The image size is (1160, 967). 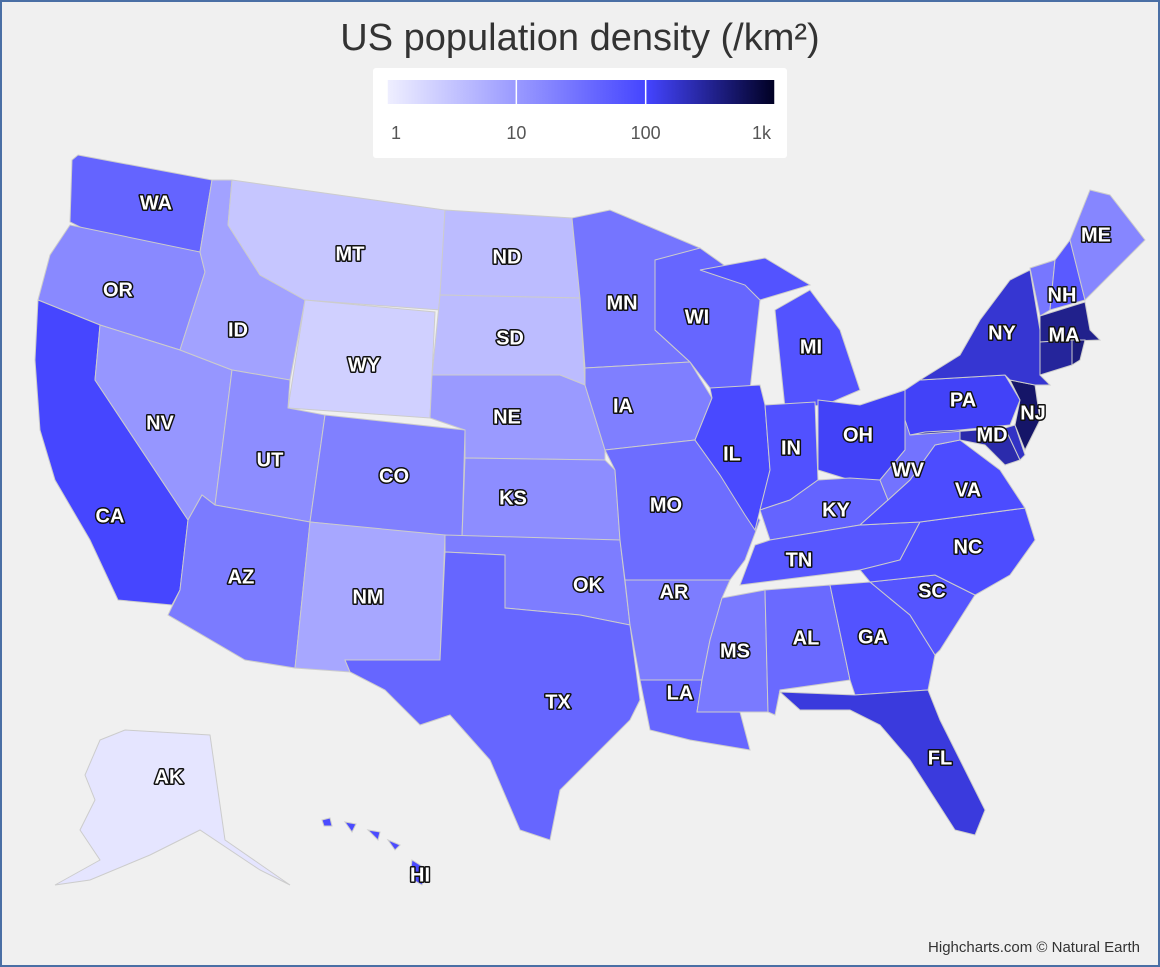 I want to click on state-label: MT, so click(x=350, y=254).